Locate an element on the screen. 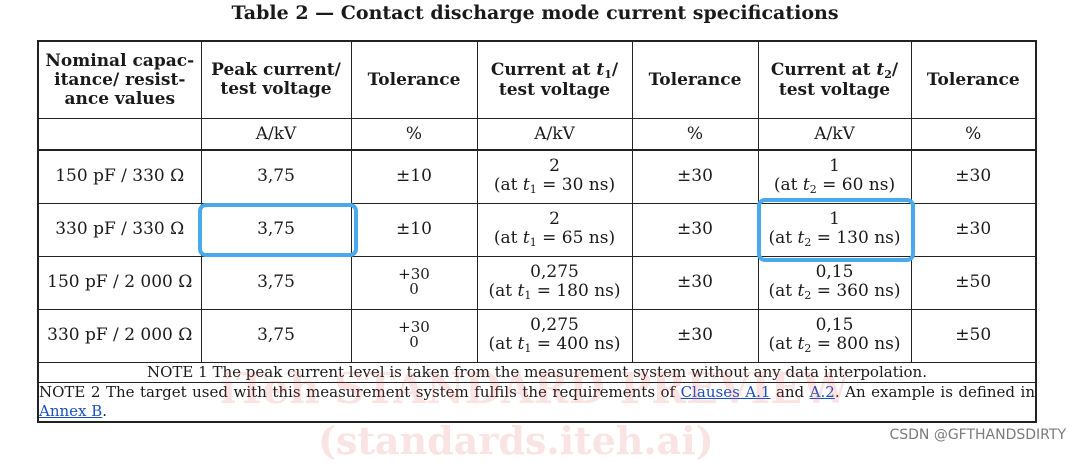  header-tolerance-3: Tolerance is located at coordinates (973, 79).